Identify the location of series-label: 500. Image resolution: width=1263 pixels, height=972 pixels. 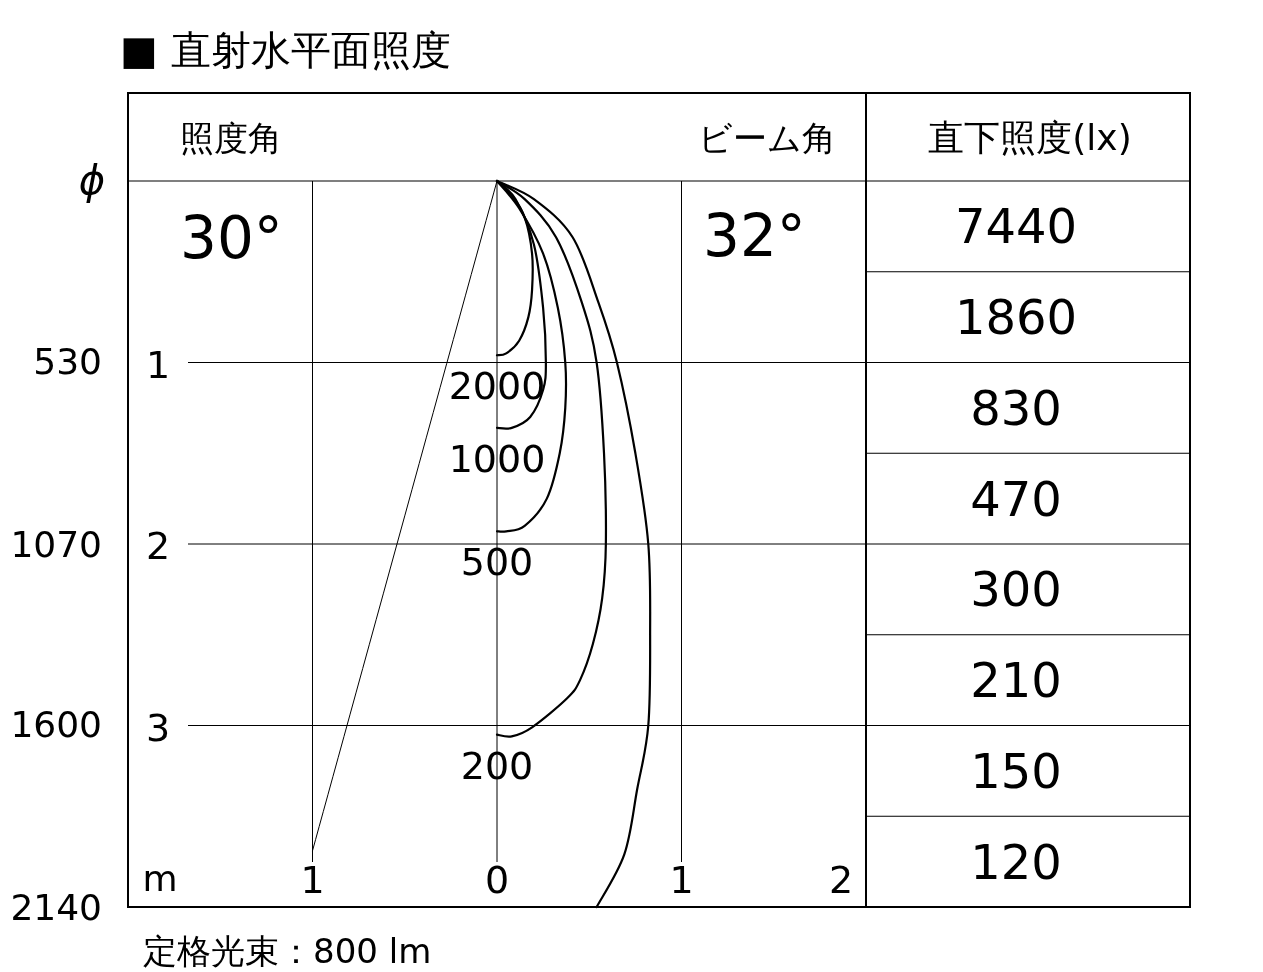
(497, 562).